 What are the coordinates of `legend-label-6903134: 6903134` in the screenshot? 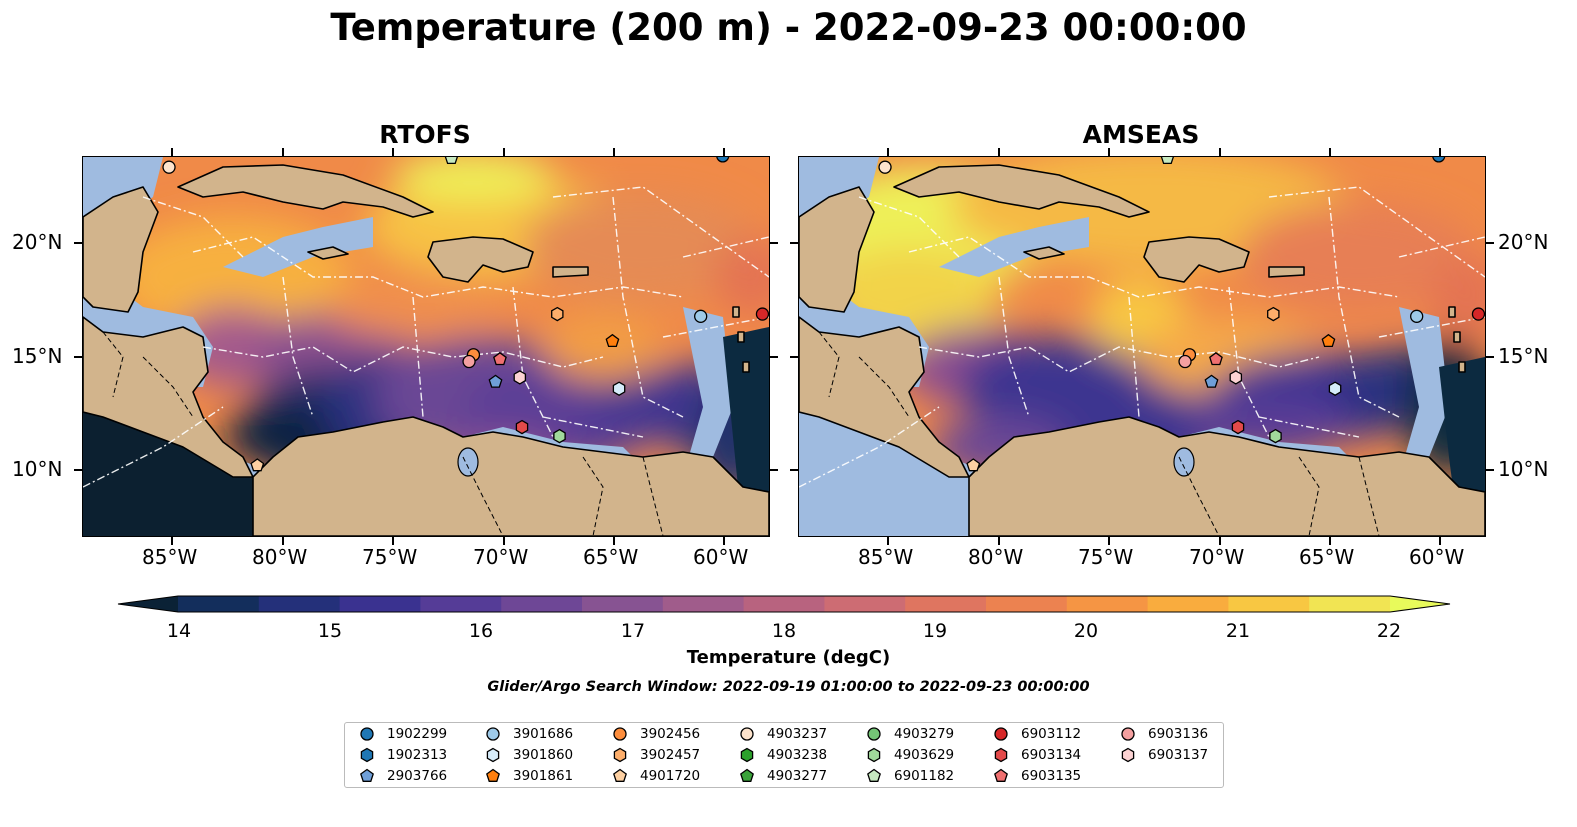 It's located at (1051, 755).